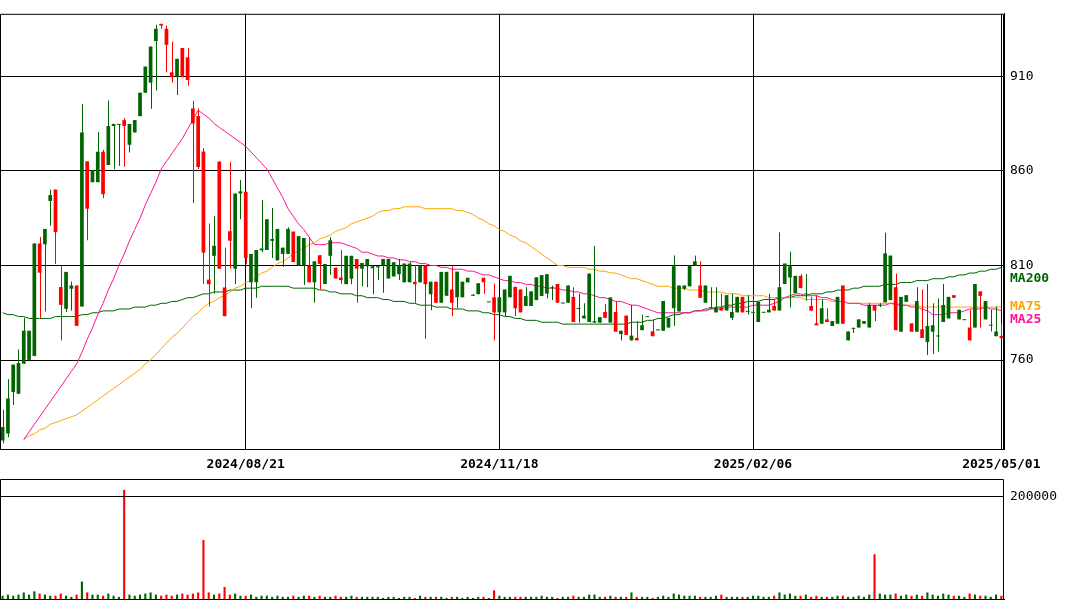  Describe the element at coordinates (246, 464) in the screenshot. I see `x-tick-label: 2024/08/21` at that location.